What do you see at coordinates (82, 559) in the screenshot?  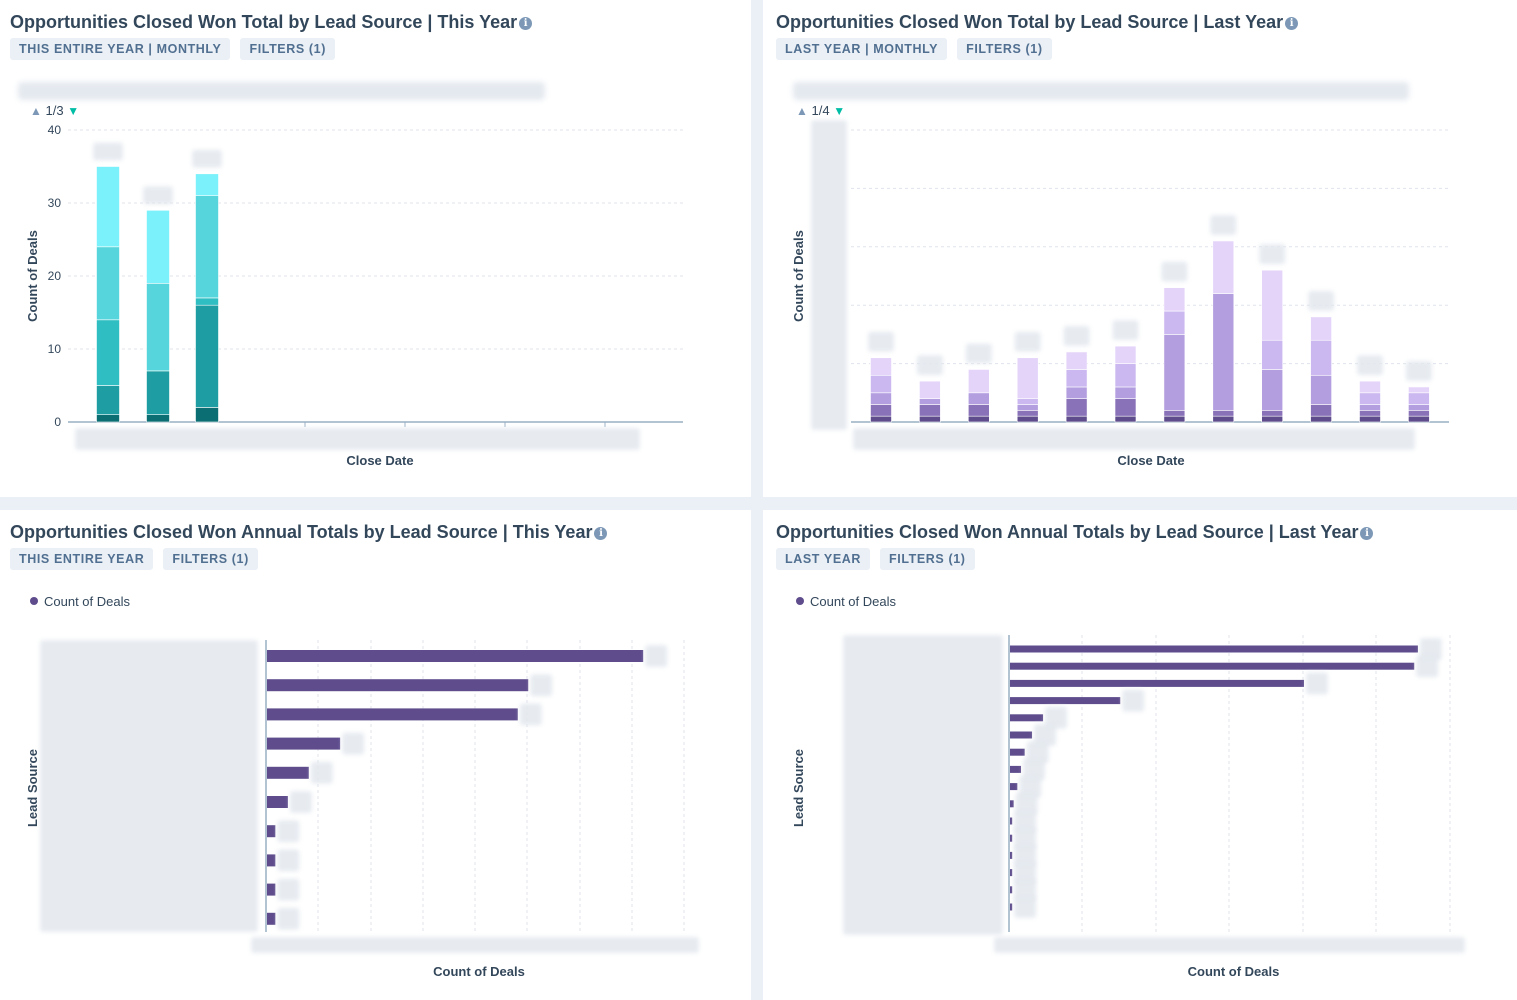 I see `date-range-tag: THIS ENTIRE YEAR` at bounding box center [82, 559].